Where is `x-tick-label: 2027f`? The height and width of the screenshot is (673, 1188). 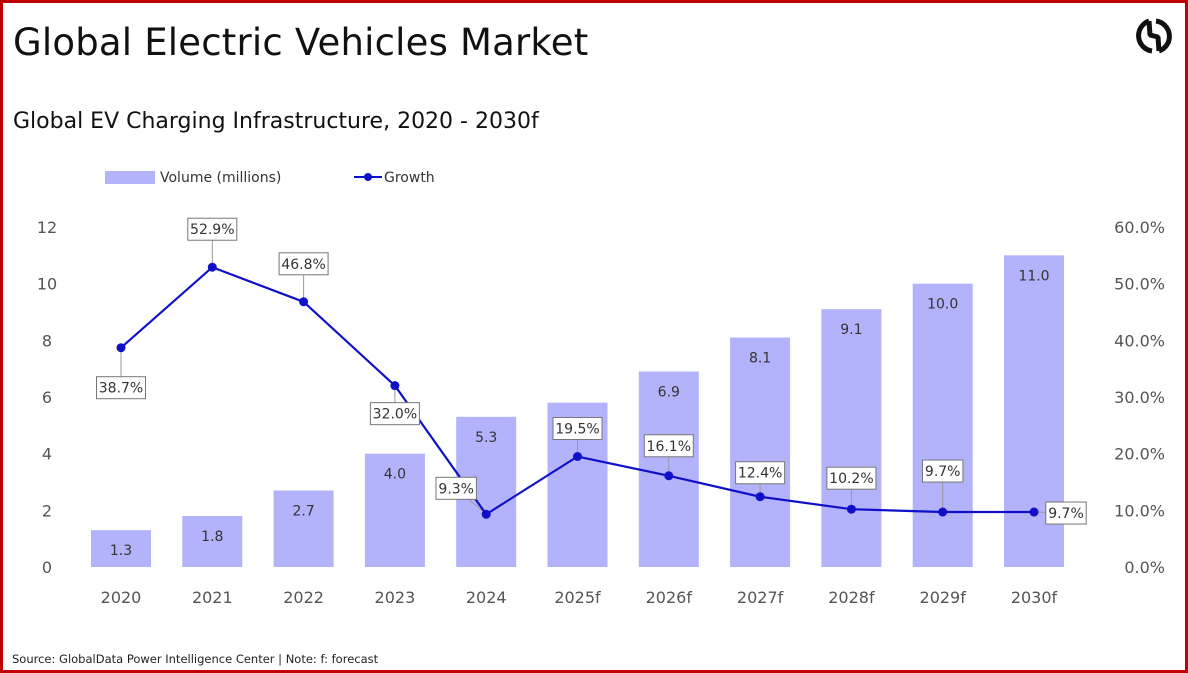 x-tick-label: 2027f is located at coordinates (760, 597).